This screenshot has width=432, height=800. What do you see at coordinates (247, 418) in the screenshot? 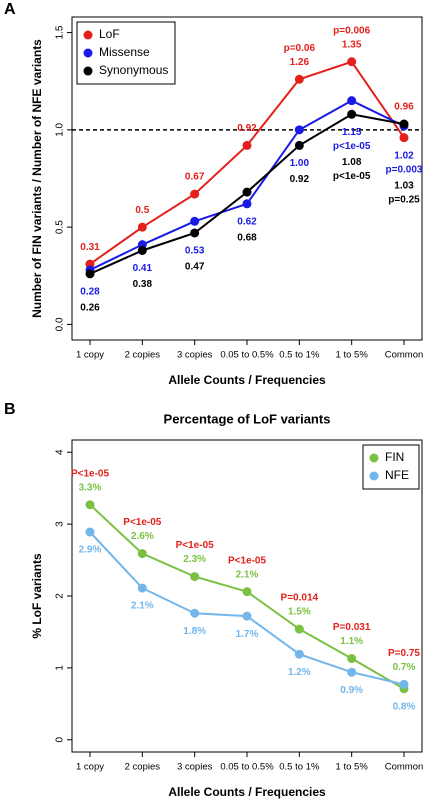
I see `chart-title: Percentage of LoF variants` at bounding box center [247, 418].